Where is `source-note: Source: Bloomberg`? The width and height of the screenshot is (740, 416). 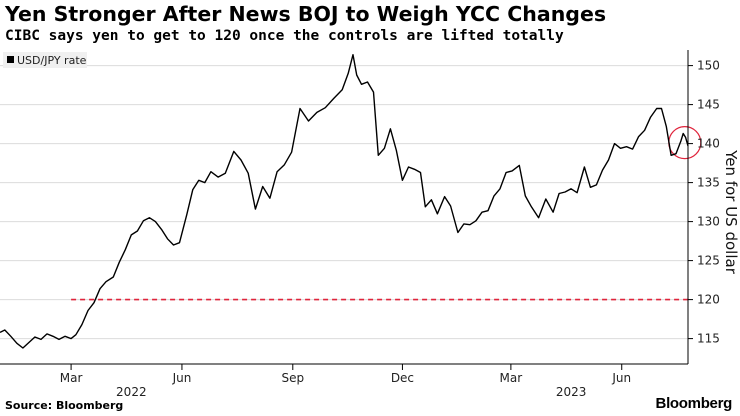
source-note: Source: Bloomberg is located at coordinates (64, 405).